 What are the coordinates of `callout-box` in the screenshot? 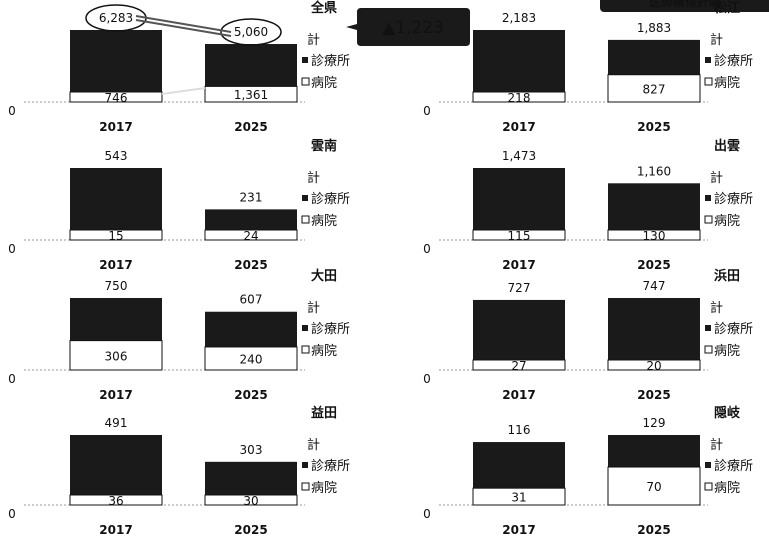 It's located at (408, 27).